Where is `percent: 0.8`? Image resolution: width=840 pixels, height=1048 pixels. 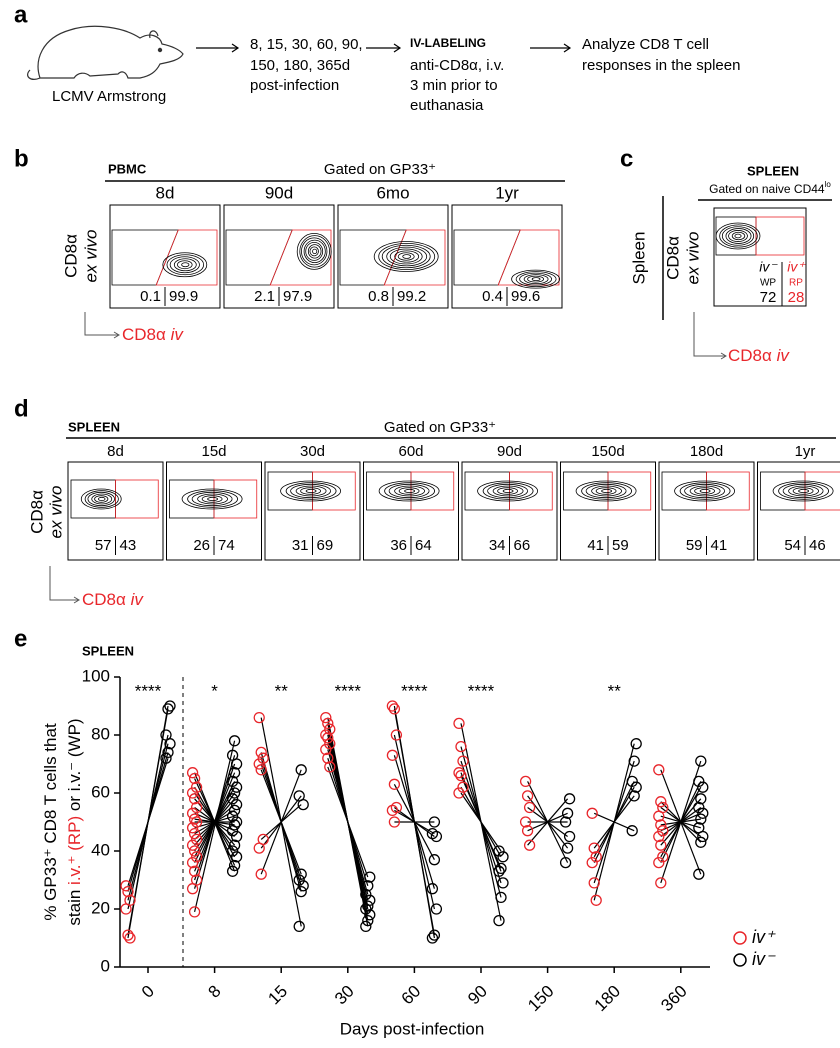 percent: 0.8 is located at coordinates (378, 296).